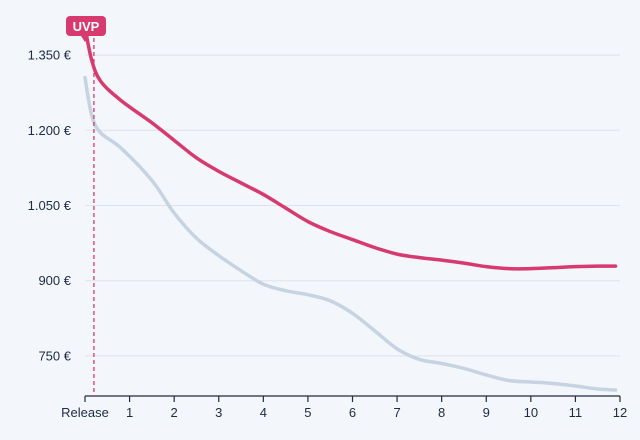 The height and width of the screenshot is (440, 640). What do you see at coordinates (50, 130) in the screenshot?
I see `y-tick-label: 1.200 €` at bounding box center [50, 130].